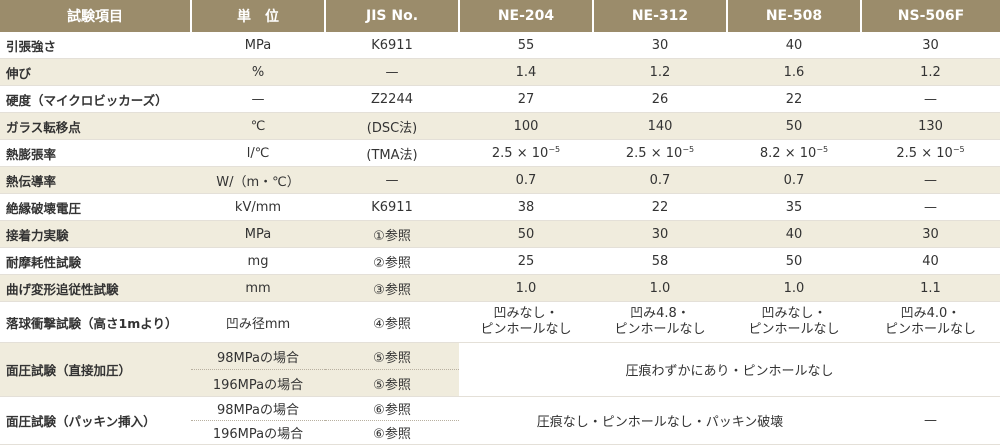  I want to click on unit-cell: mg, so click(258, 261).